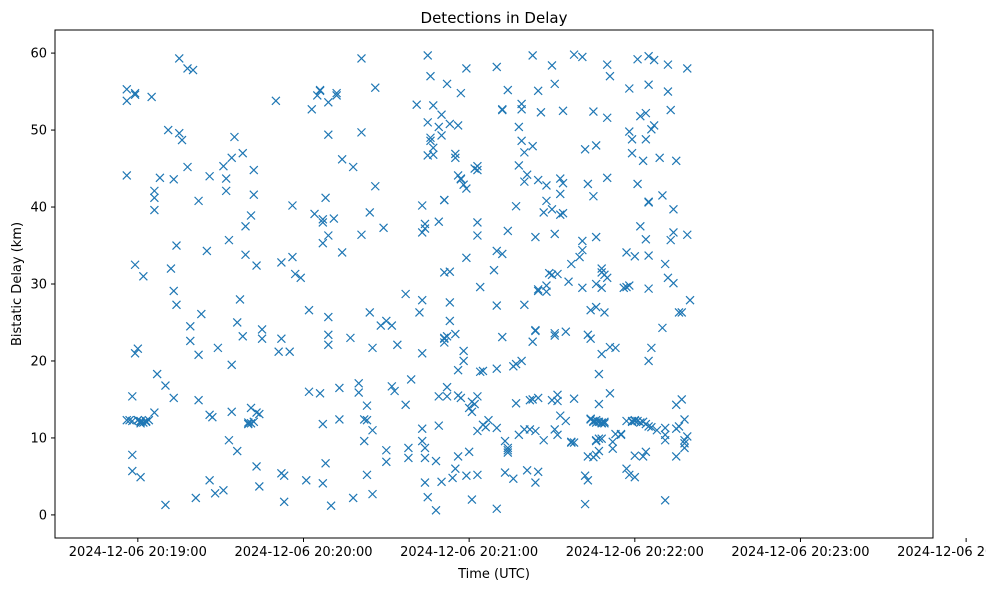  Describe the element at coordinates (38, 131) in the screenshot. I see `y-tick-label: 50` at that location.